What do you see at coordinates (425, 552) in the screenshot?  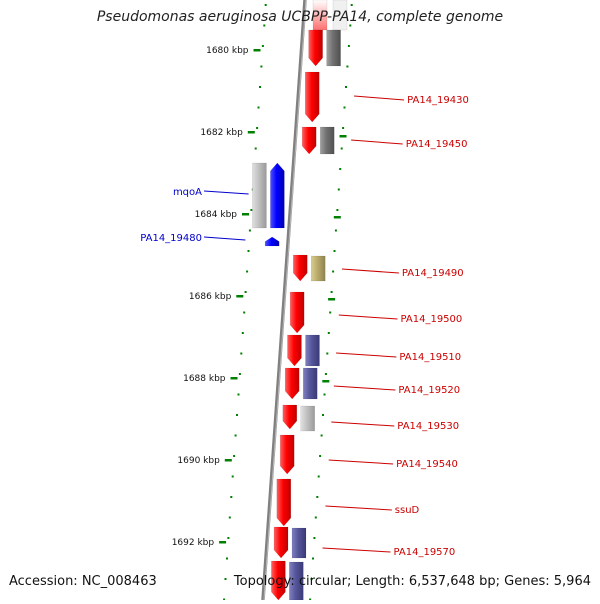 I see `gene-label: PA14_19570` at bounding box center [425, 552].